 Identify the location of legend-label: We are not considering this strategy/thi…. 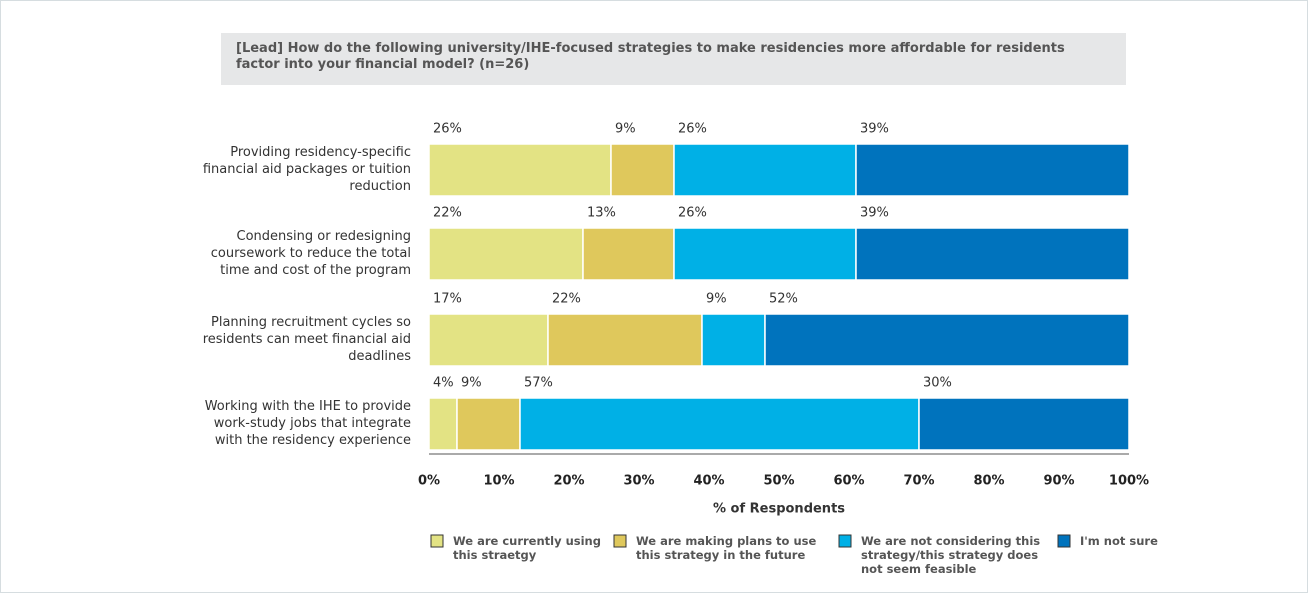
(951, 555).